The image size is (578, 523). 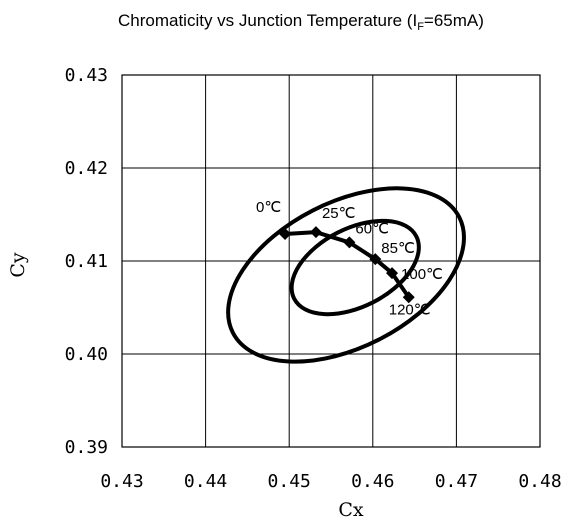 I want to click on data-point-label: 100℃, so click(x=422, y=274).